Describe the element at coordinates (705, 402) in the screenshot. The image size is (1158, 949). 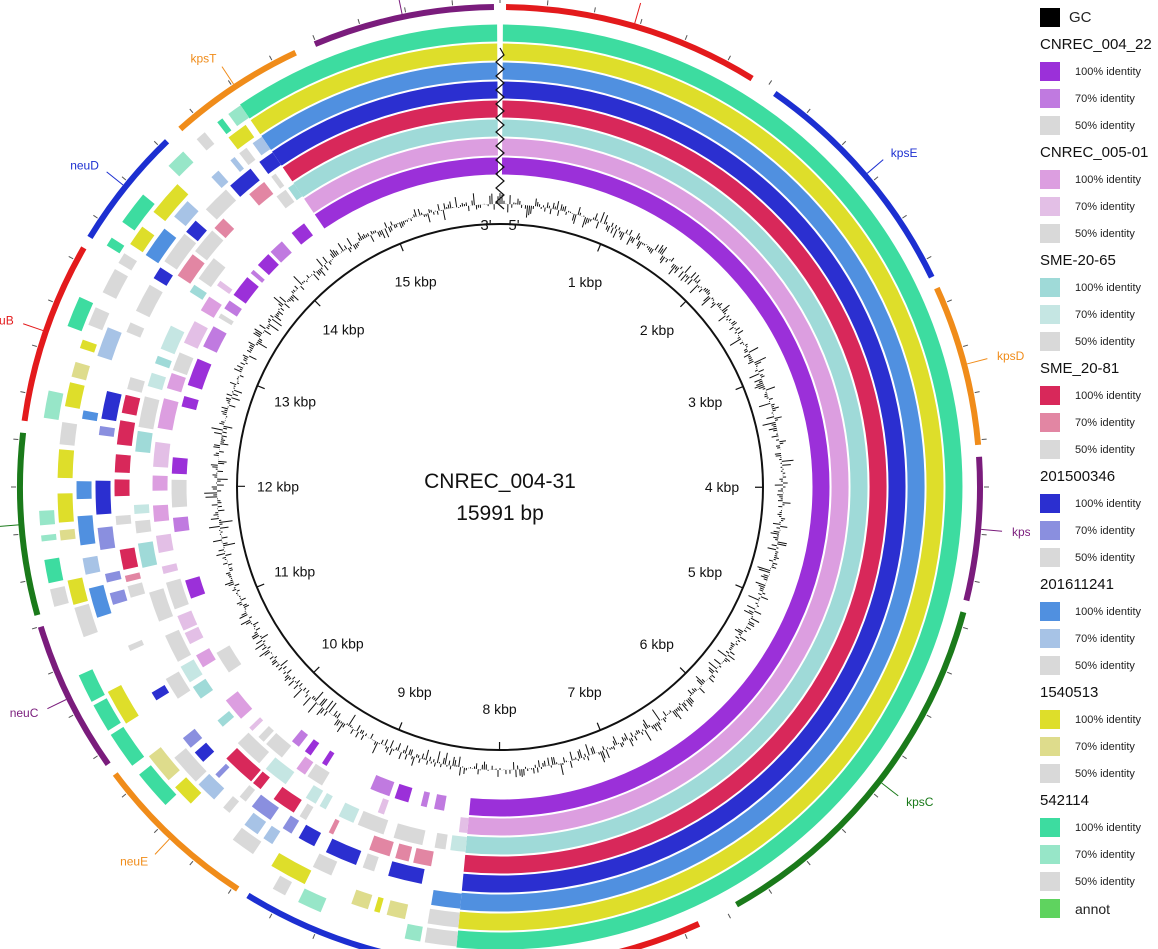
I see `axis-label: 3 kbp` at that location.